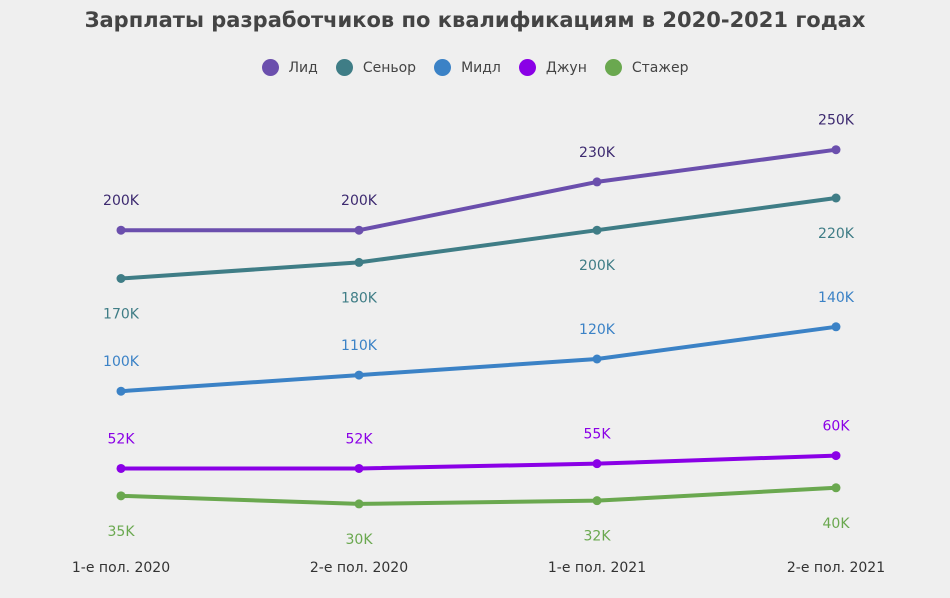 The width and height of the screenshot is (950, 598). Describe the element at coordinates (598, 537) in the screenshot. I see `data-label-intern: 32K` at that location.